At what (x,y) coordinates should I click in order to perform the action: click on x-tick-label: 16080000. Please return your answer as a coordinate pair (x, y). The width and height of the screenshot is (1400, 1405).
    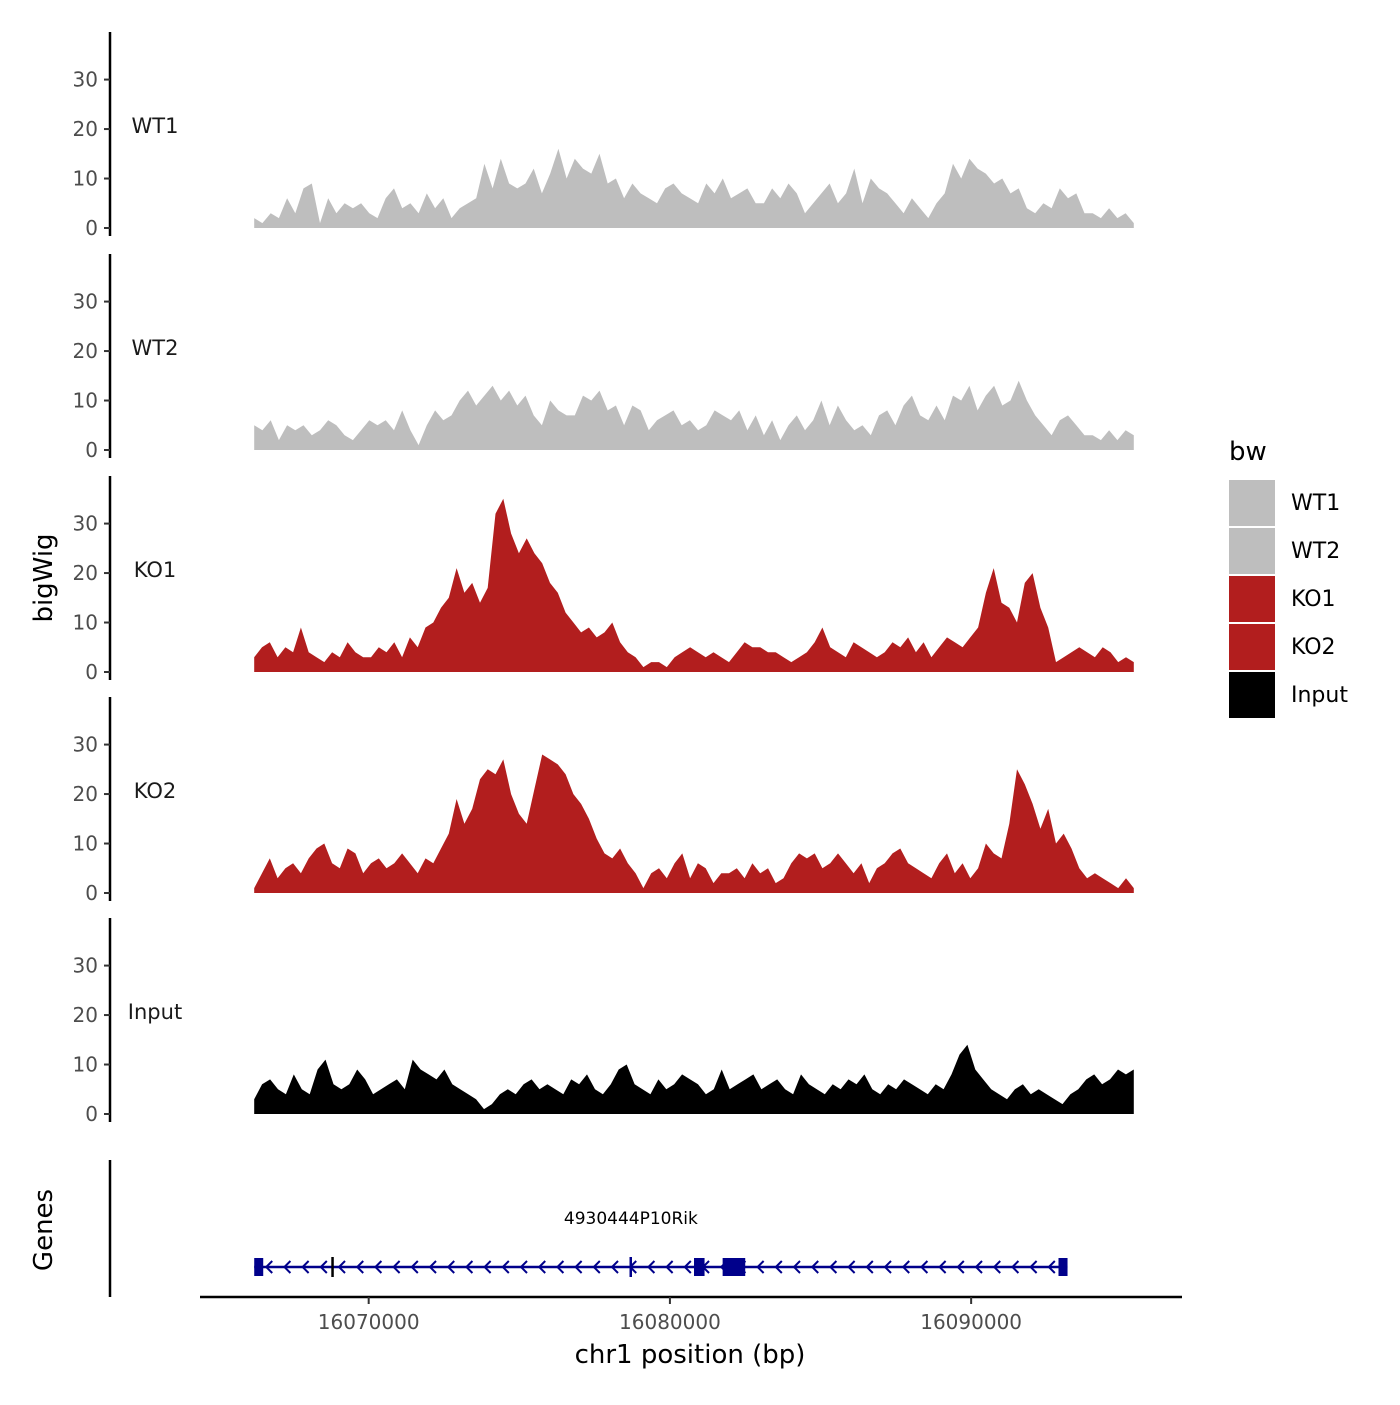
    Looking at the image, I should click on (670, 1322).